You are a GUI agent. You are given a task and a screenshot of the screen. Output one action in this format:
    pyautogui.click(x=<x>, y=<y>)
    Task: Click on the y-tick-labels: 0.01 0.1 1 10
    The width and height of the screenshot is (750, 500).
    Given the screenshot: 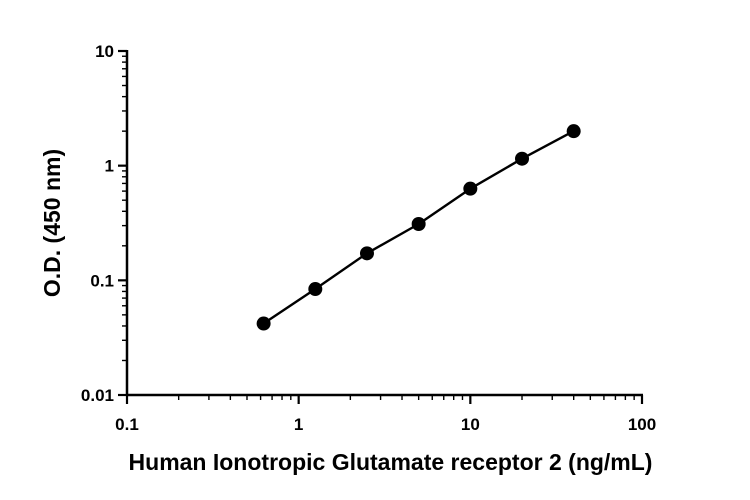 What is the action you would take?
    pyautogui.click(x=97, y=223)
    